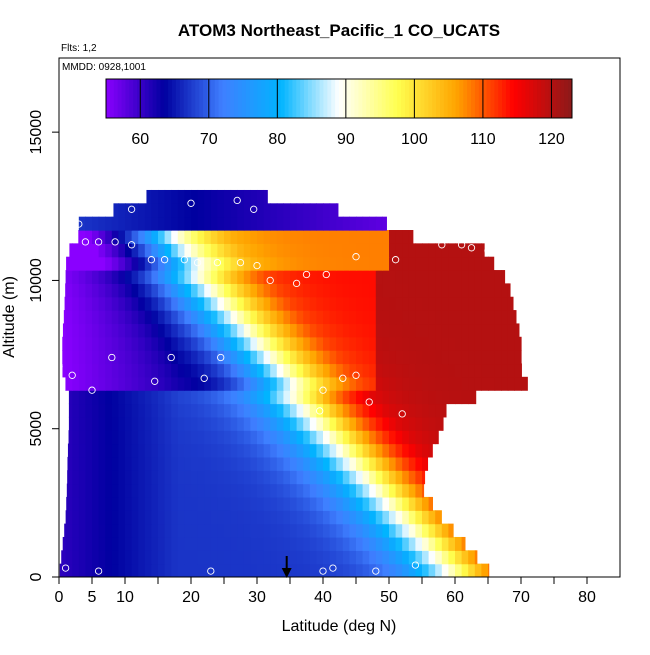 The height and width of the screenshot is (655, 650). What do you see at coordinates (120, 98) in the screenshot?
I see `colorbar-segment` at bounding box center [120, 98].